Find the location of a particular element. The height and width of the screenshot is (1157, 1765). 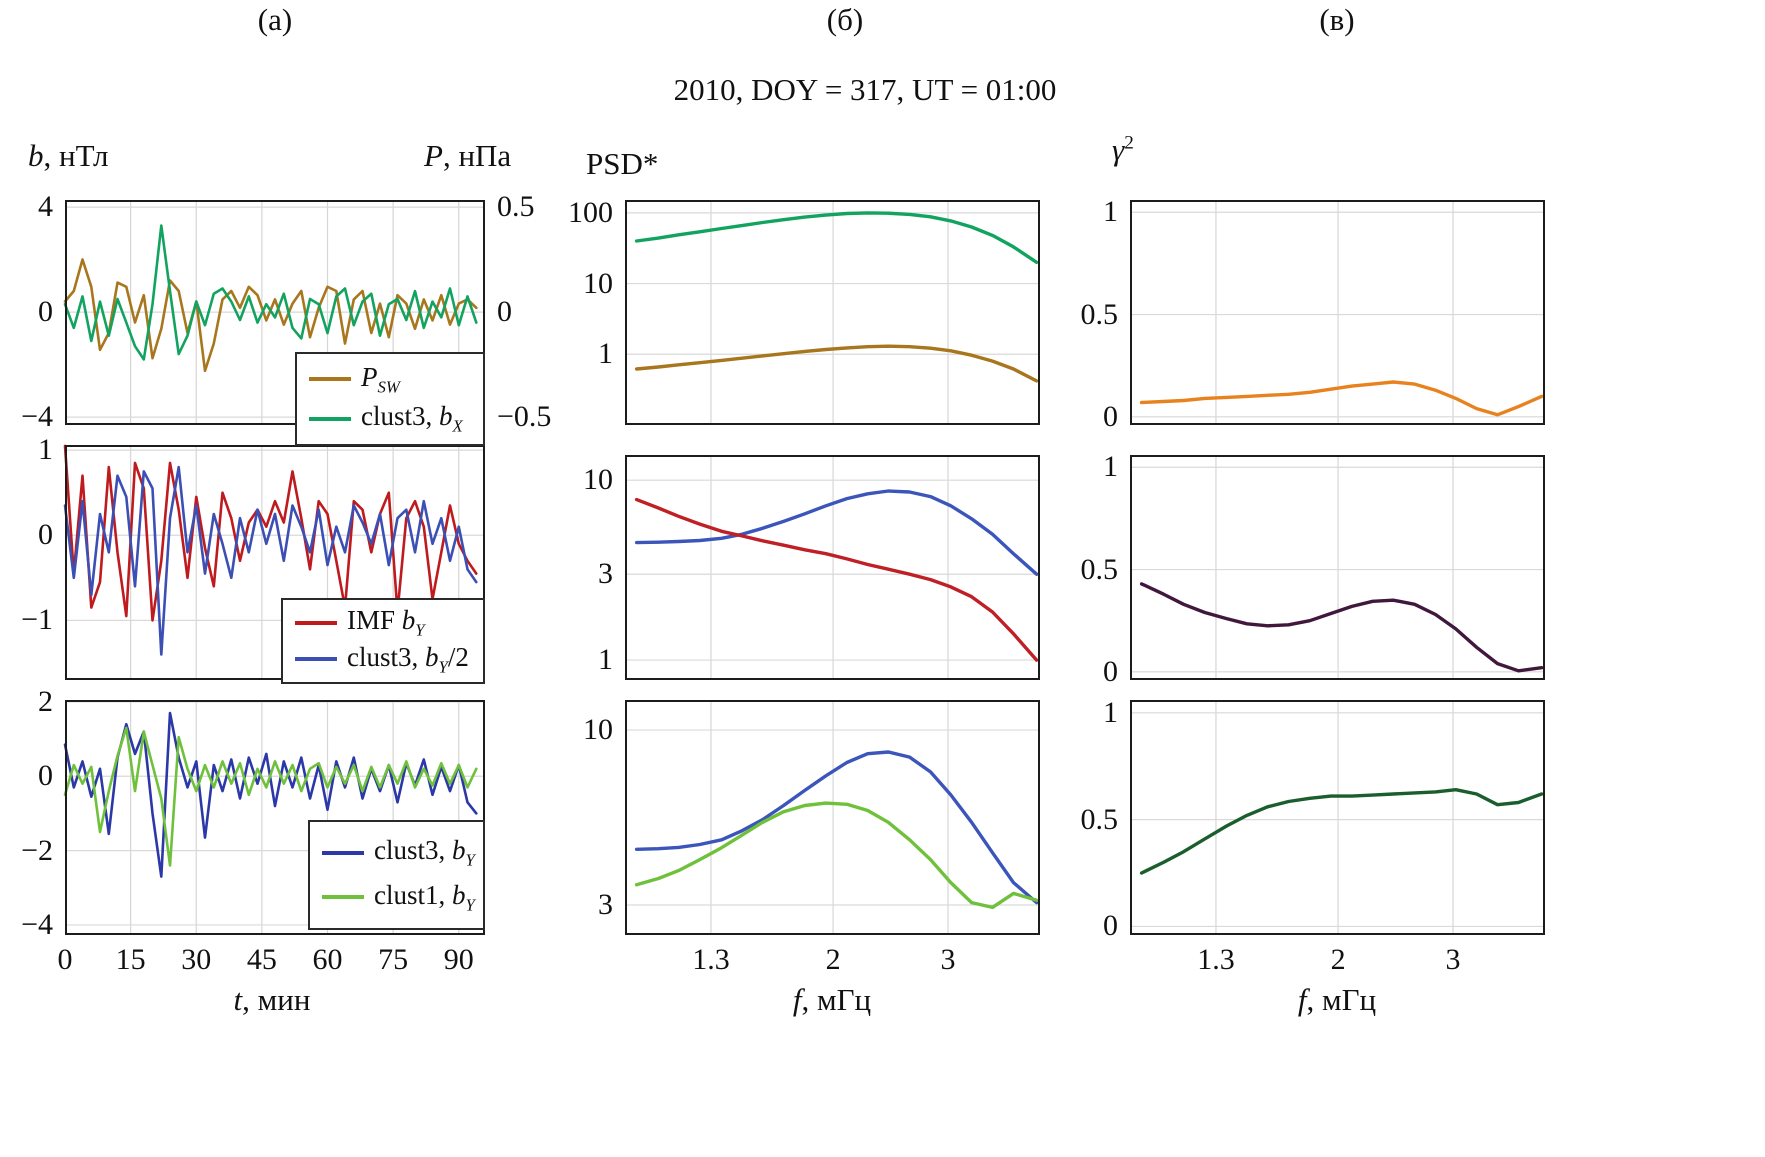

legend-label-clust3-bx: clust3, bX is located at coordinates (412, 418).